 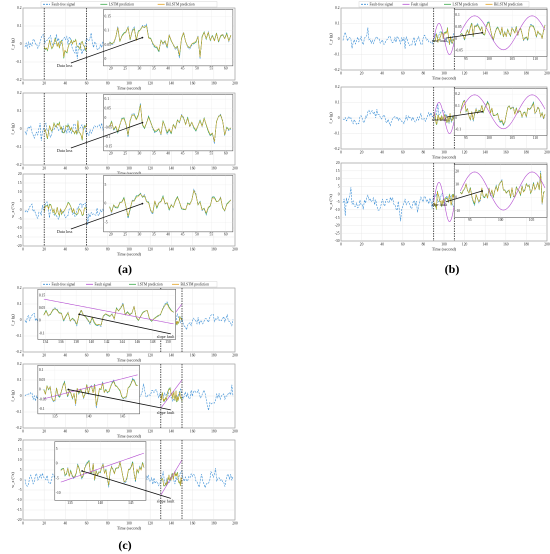 What do you see at coordinates (108, 84) in the screenshot?
I see `x-tick-label: 80` at bounding box center [108, 84].